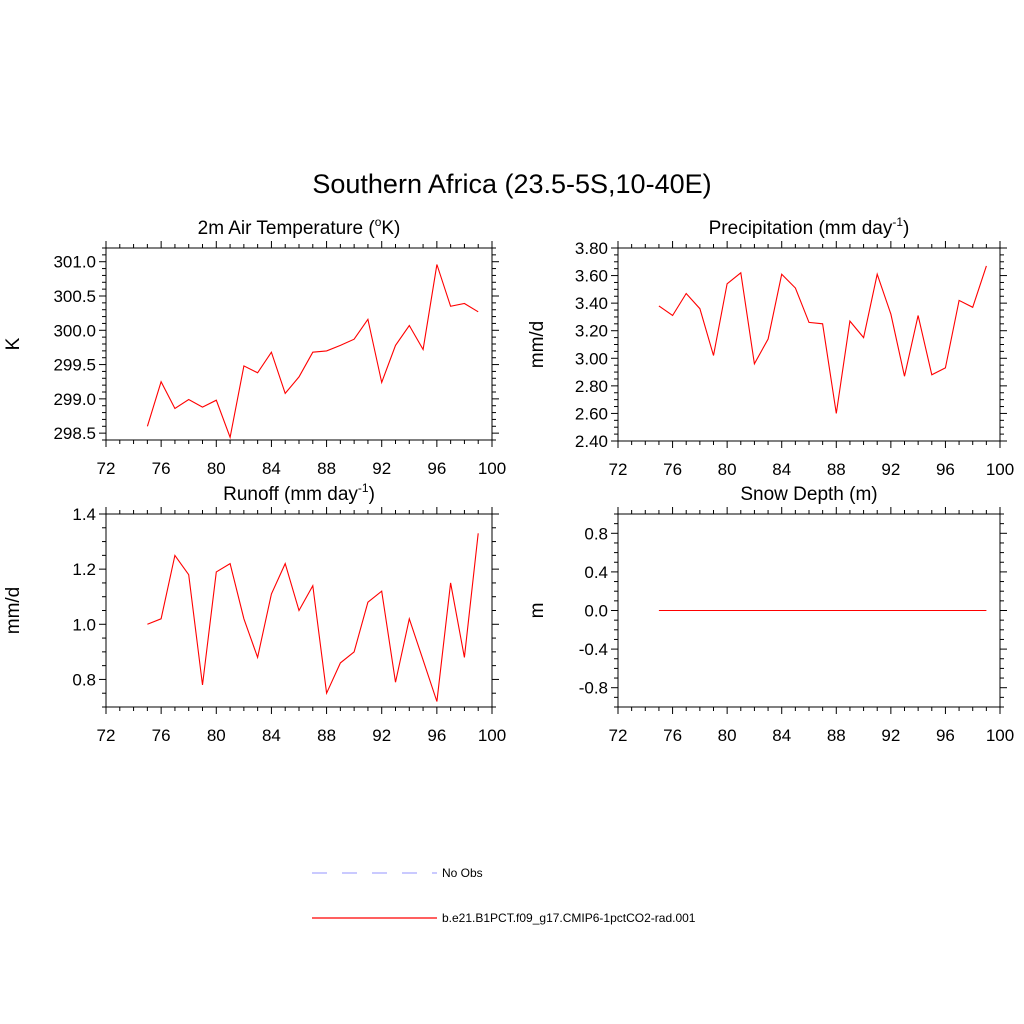 Image resolution: width=1024 pixels, height=1024 pixels. Describe the element at coordinates (596, 572) in the screenshot. I see `y-tick-label: 0.4` at that location.